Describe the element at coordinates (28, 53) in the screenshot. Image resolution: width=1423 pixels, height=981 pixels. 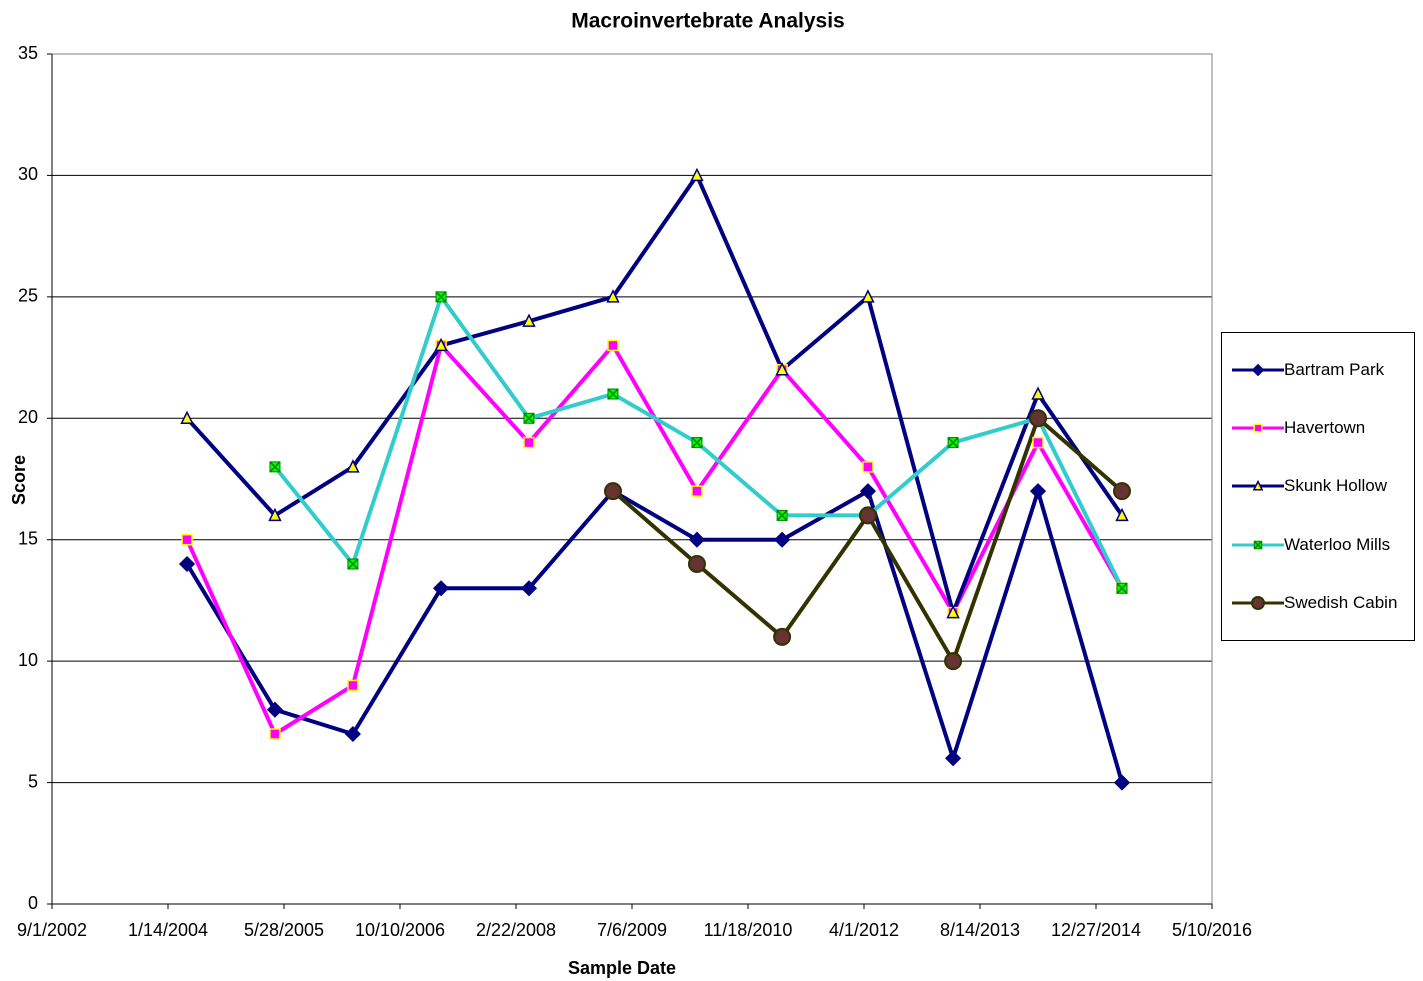
I see `y-tick-label: 35` at that location.